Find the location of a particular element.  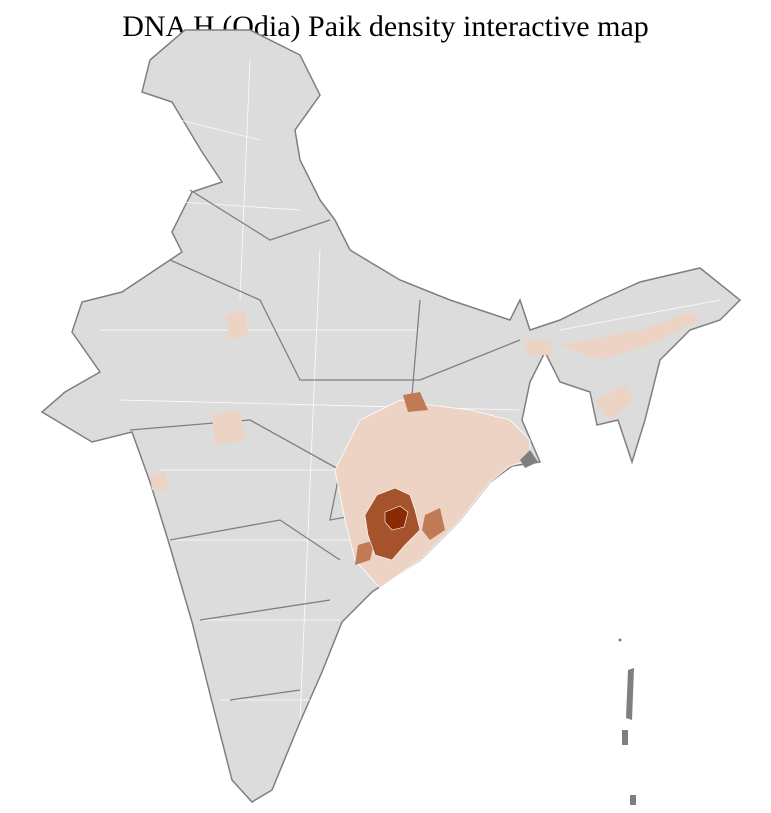

low-density-region-west is located at coordinates (228, 427).